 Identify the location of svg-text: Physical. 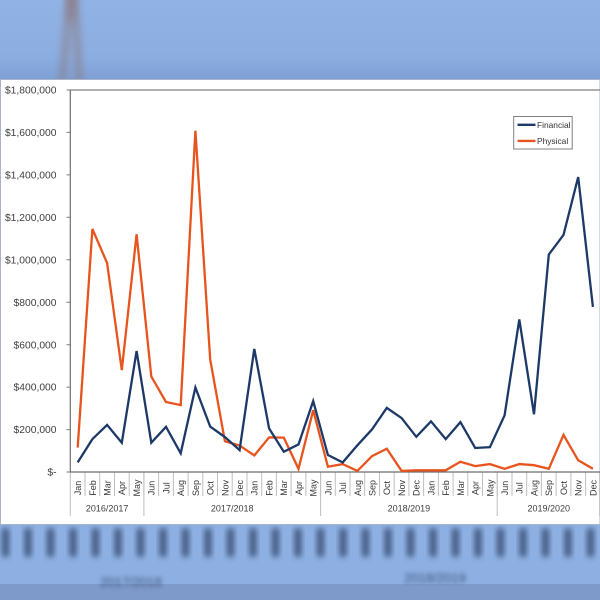
(552, 141).